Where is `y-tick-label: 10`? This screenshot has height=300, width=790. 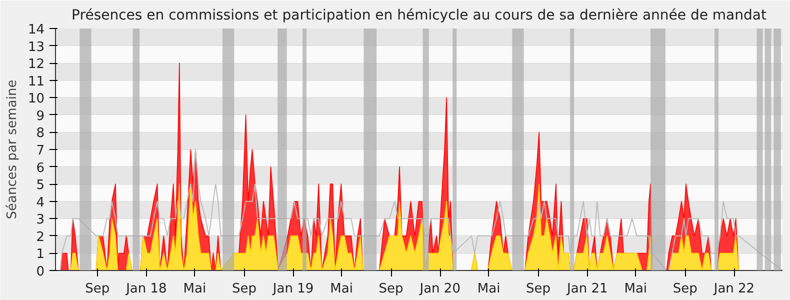 y-tick-label: 10 is located at coordinates (36, 99).